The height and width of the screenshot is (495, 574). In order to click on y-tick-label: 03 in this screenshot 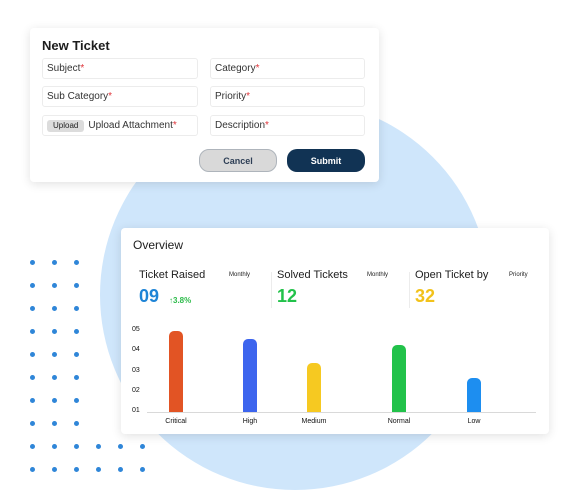, I will do `click(136, 370)`.